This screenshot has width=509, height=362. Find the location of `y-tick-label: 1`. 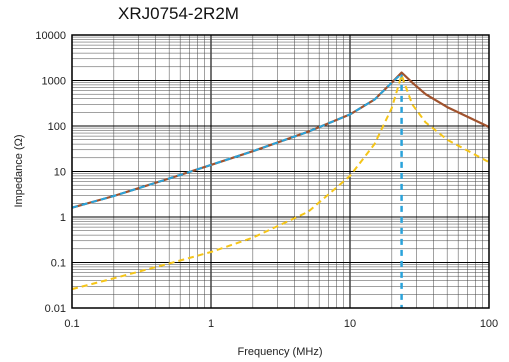

y-tick-label: 1 is located at coordinates (63, 218).